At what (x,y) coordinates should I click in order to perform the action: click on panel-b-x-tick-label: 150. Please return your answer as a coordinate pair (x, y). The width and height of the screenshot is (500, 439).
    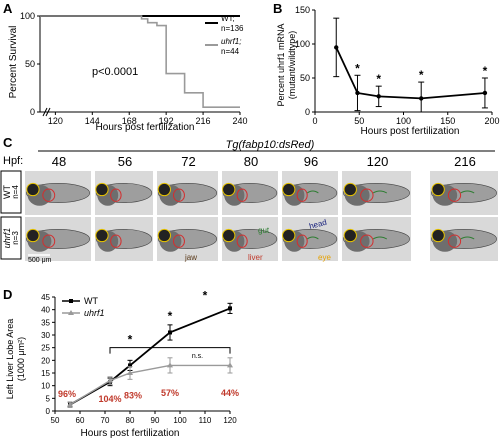
    Looking at the image, I should click on (447, 121).